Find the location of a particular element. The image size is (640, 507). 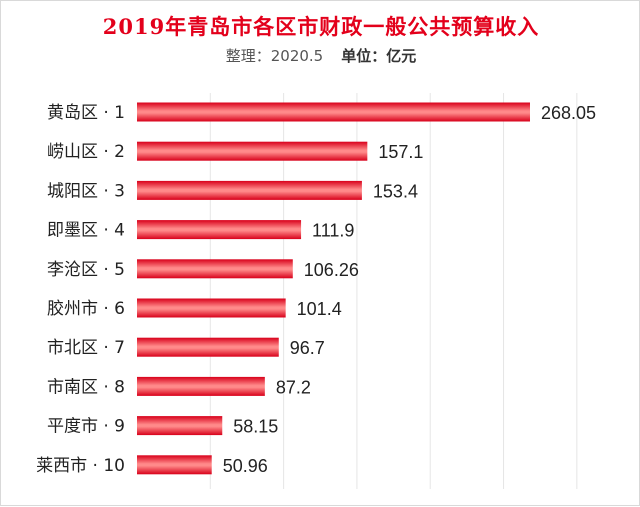

subtitle-arrange-date: 整理：2020.5 is located at coordinates (274, 56).